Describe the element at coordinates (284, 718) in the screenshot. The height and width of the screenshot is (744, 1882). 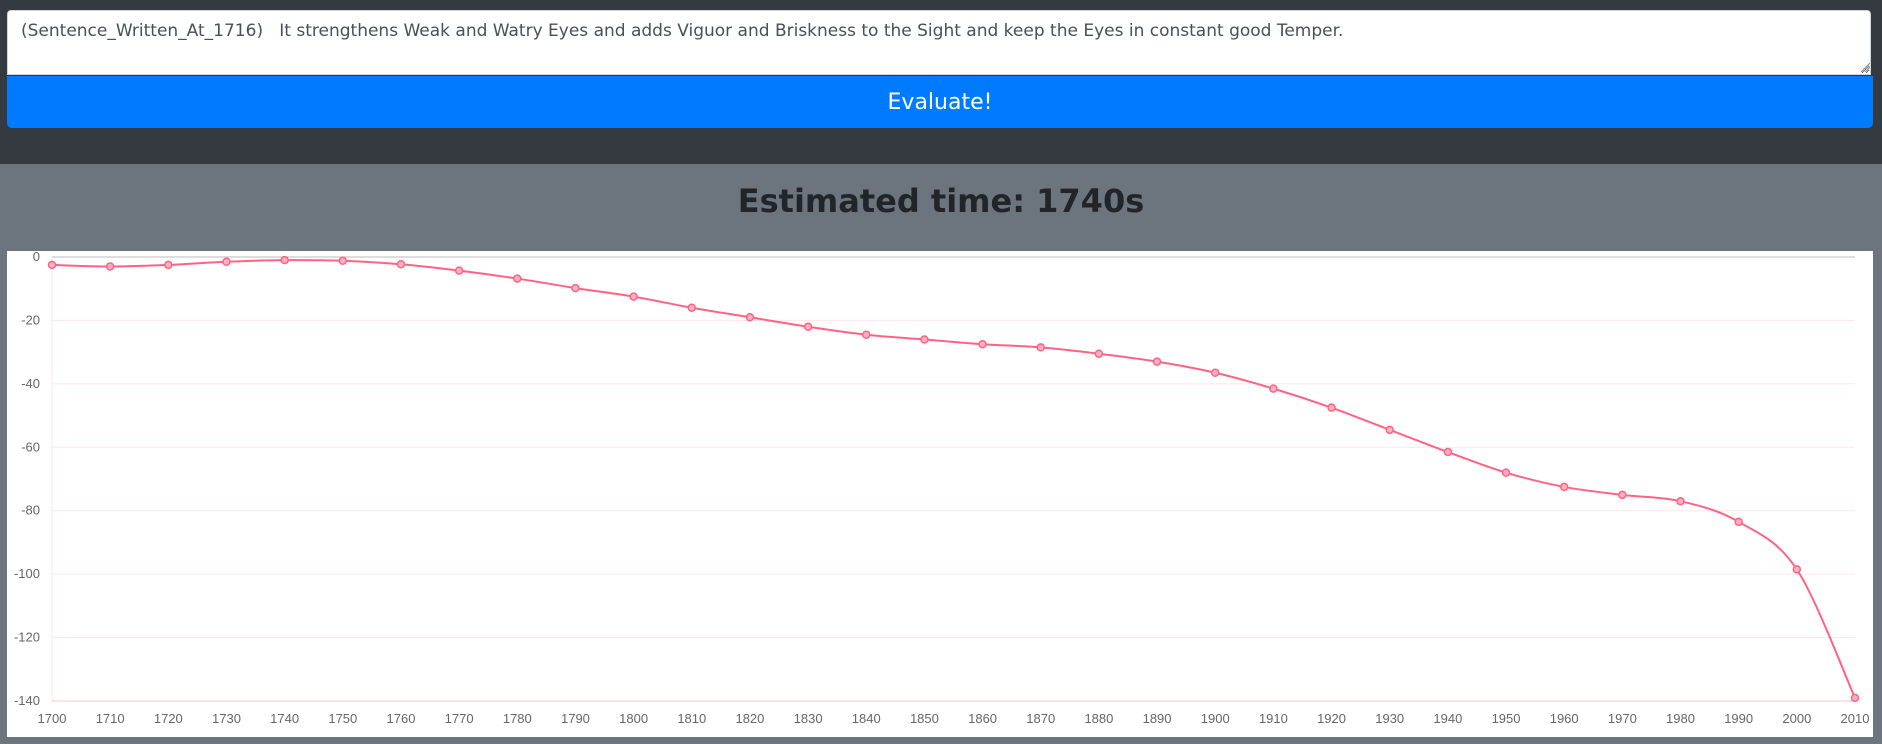
I see `x-tick-label: 1740` at that location.